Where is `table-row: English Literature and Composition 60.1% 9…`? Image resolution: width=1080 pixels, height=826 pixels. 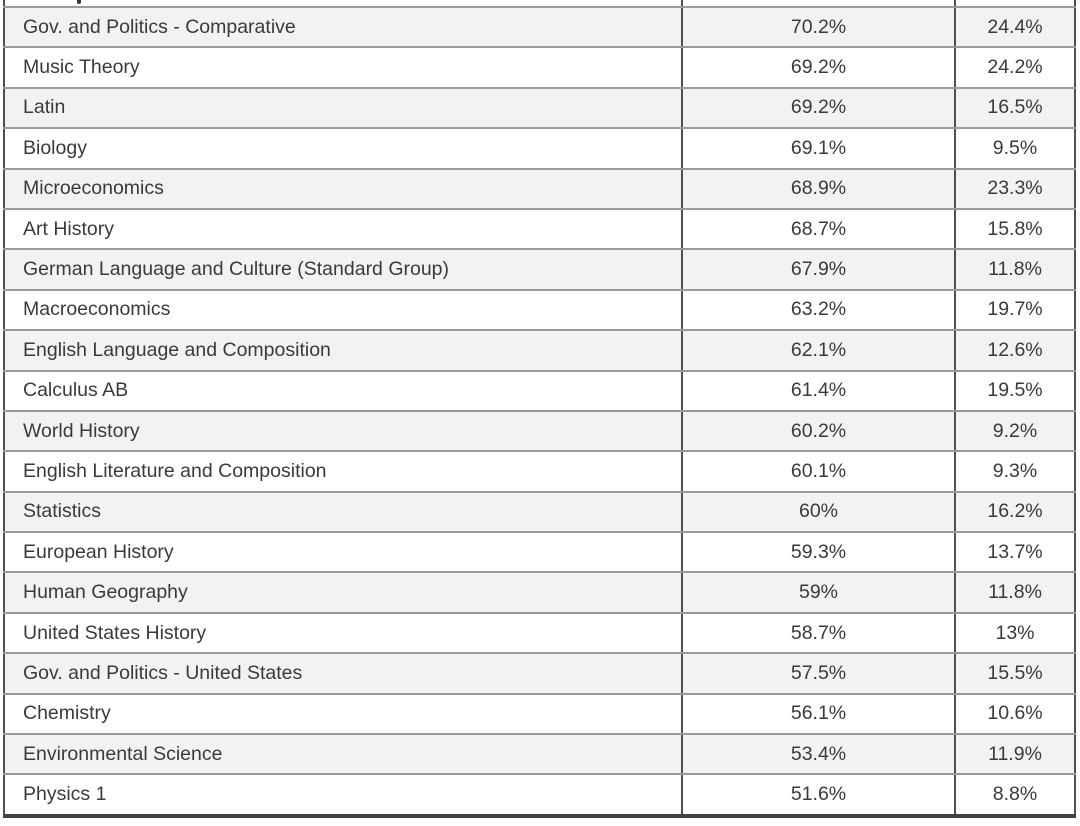 table-row: English Literature and Composition 60.1% 9… is located at coordinates (539, 472).